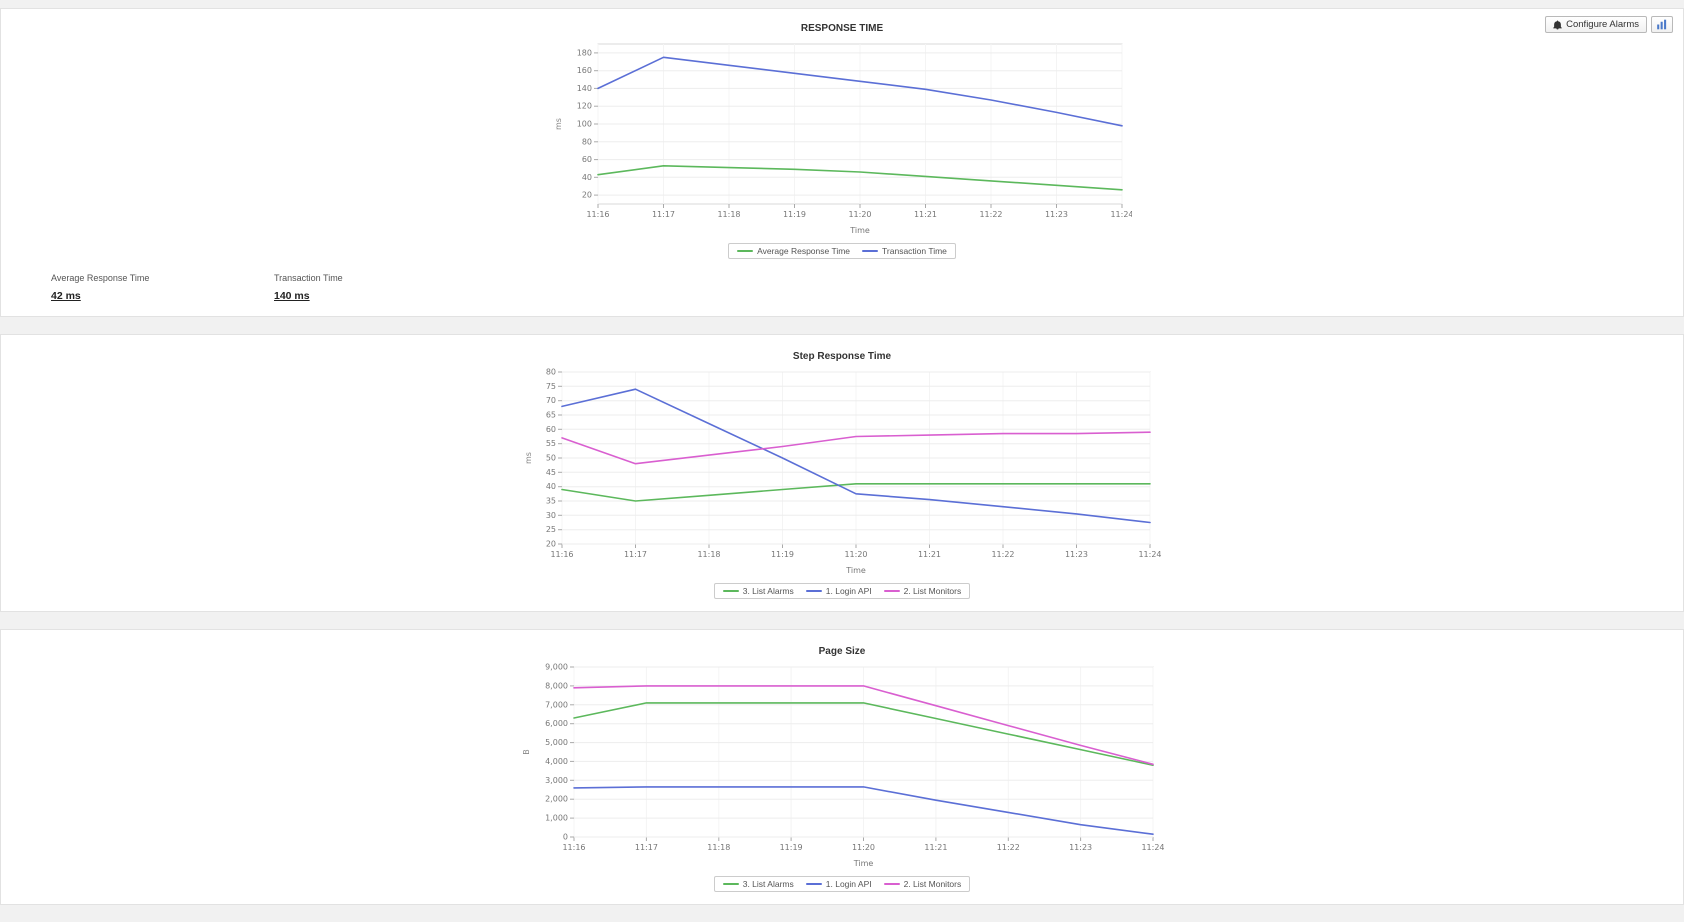  What do you see at coordinates (556, 818) in the screenshot?
I see `svg-text: 1,000` at bounding box center [556, 818].